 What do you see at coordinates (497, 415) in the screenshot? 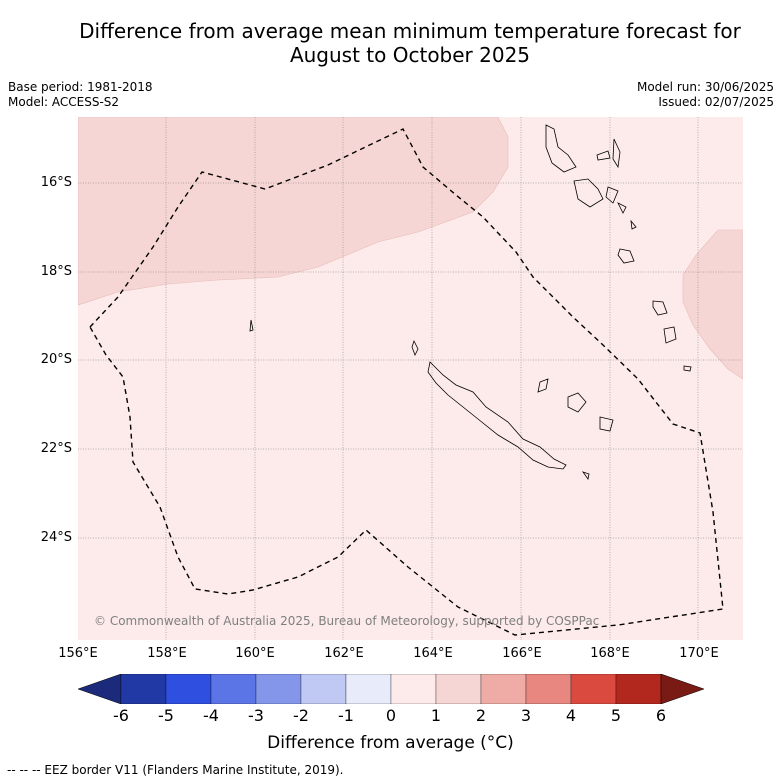
I see `new-caledonia-mainland` at bounding box center [497, 415].